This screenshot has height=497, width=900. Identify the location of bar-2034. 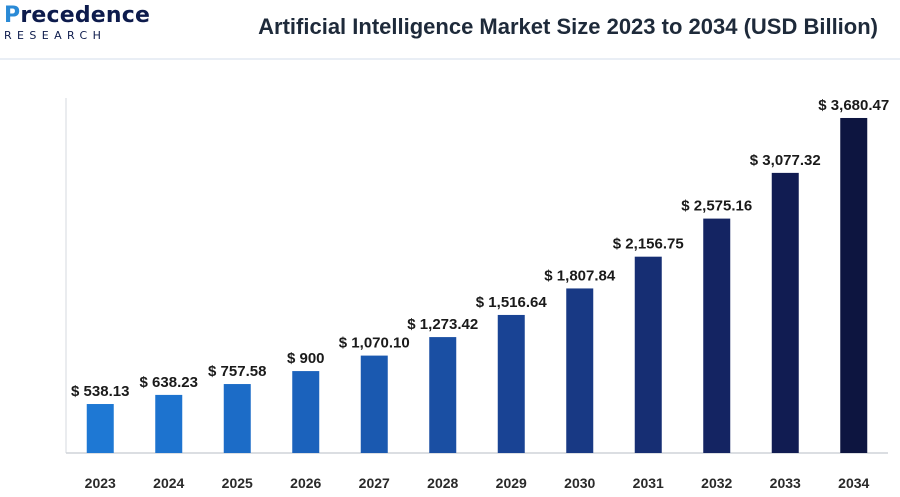
(854, 285).